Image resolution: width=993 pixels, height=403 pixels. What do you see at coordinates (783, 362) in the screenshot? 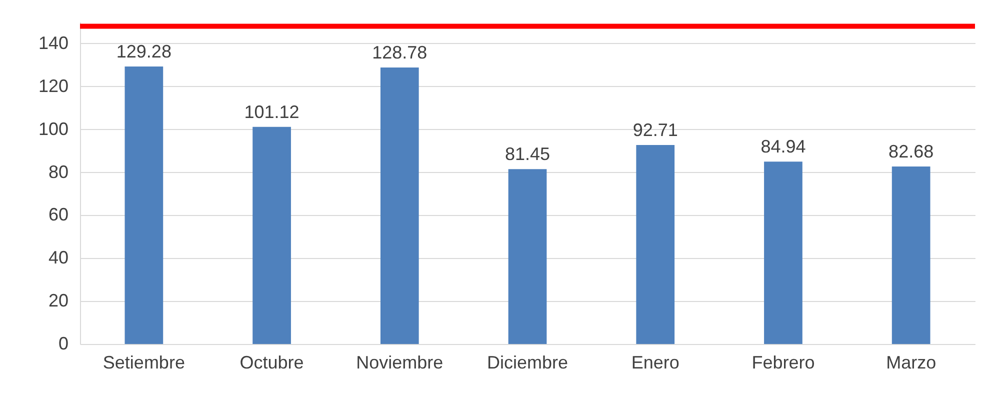
I see `x-tick-label: Febrero` at bounding box center [783, 362].